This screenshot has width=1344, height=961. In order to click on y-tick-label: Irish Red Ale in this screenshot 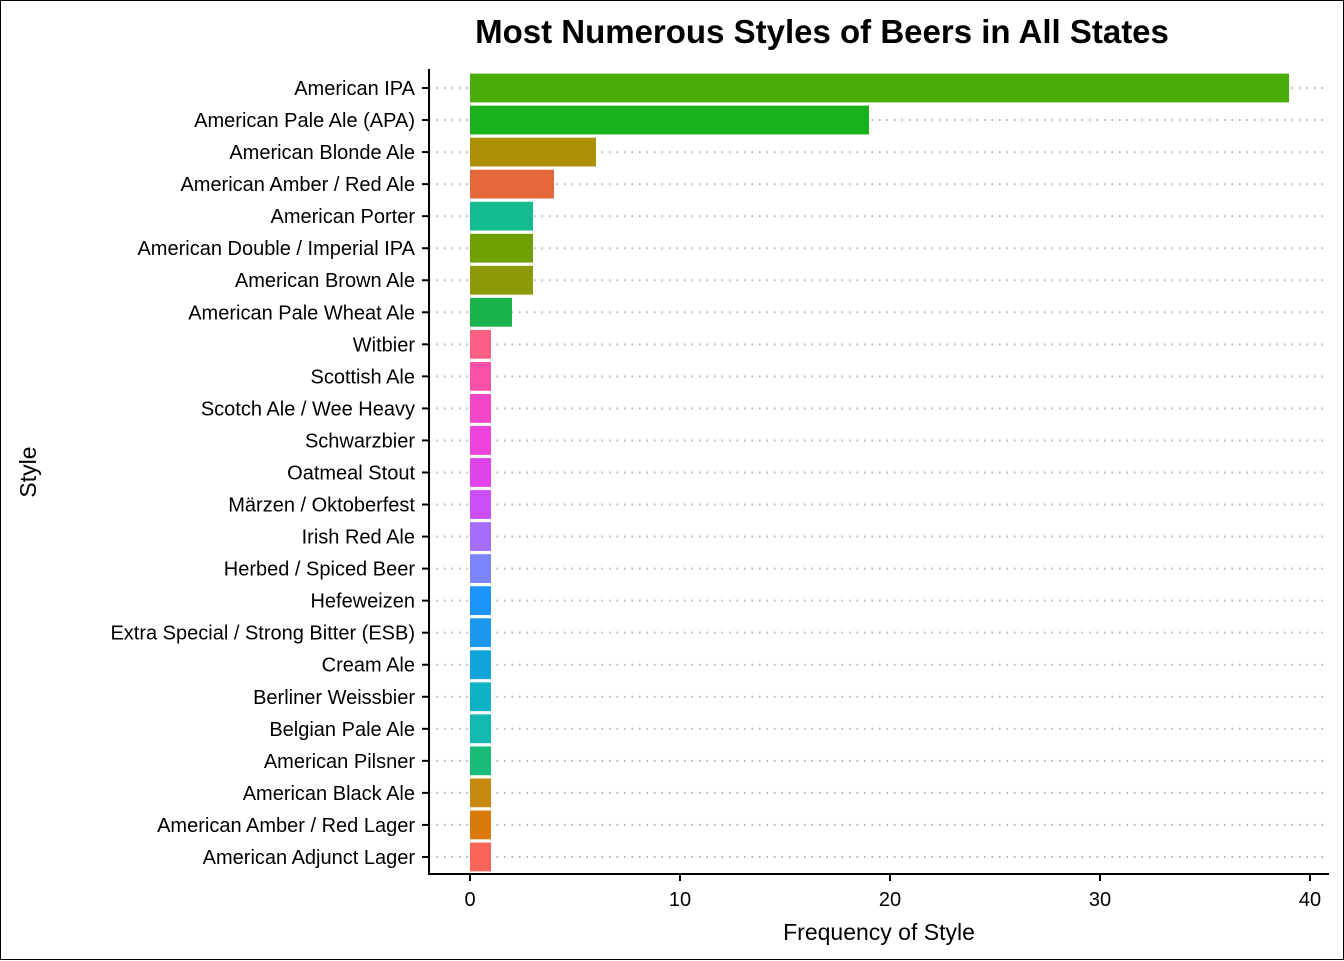, I will do `click(358, 538)`.